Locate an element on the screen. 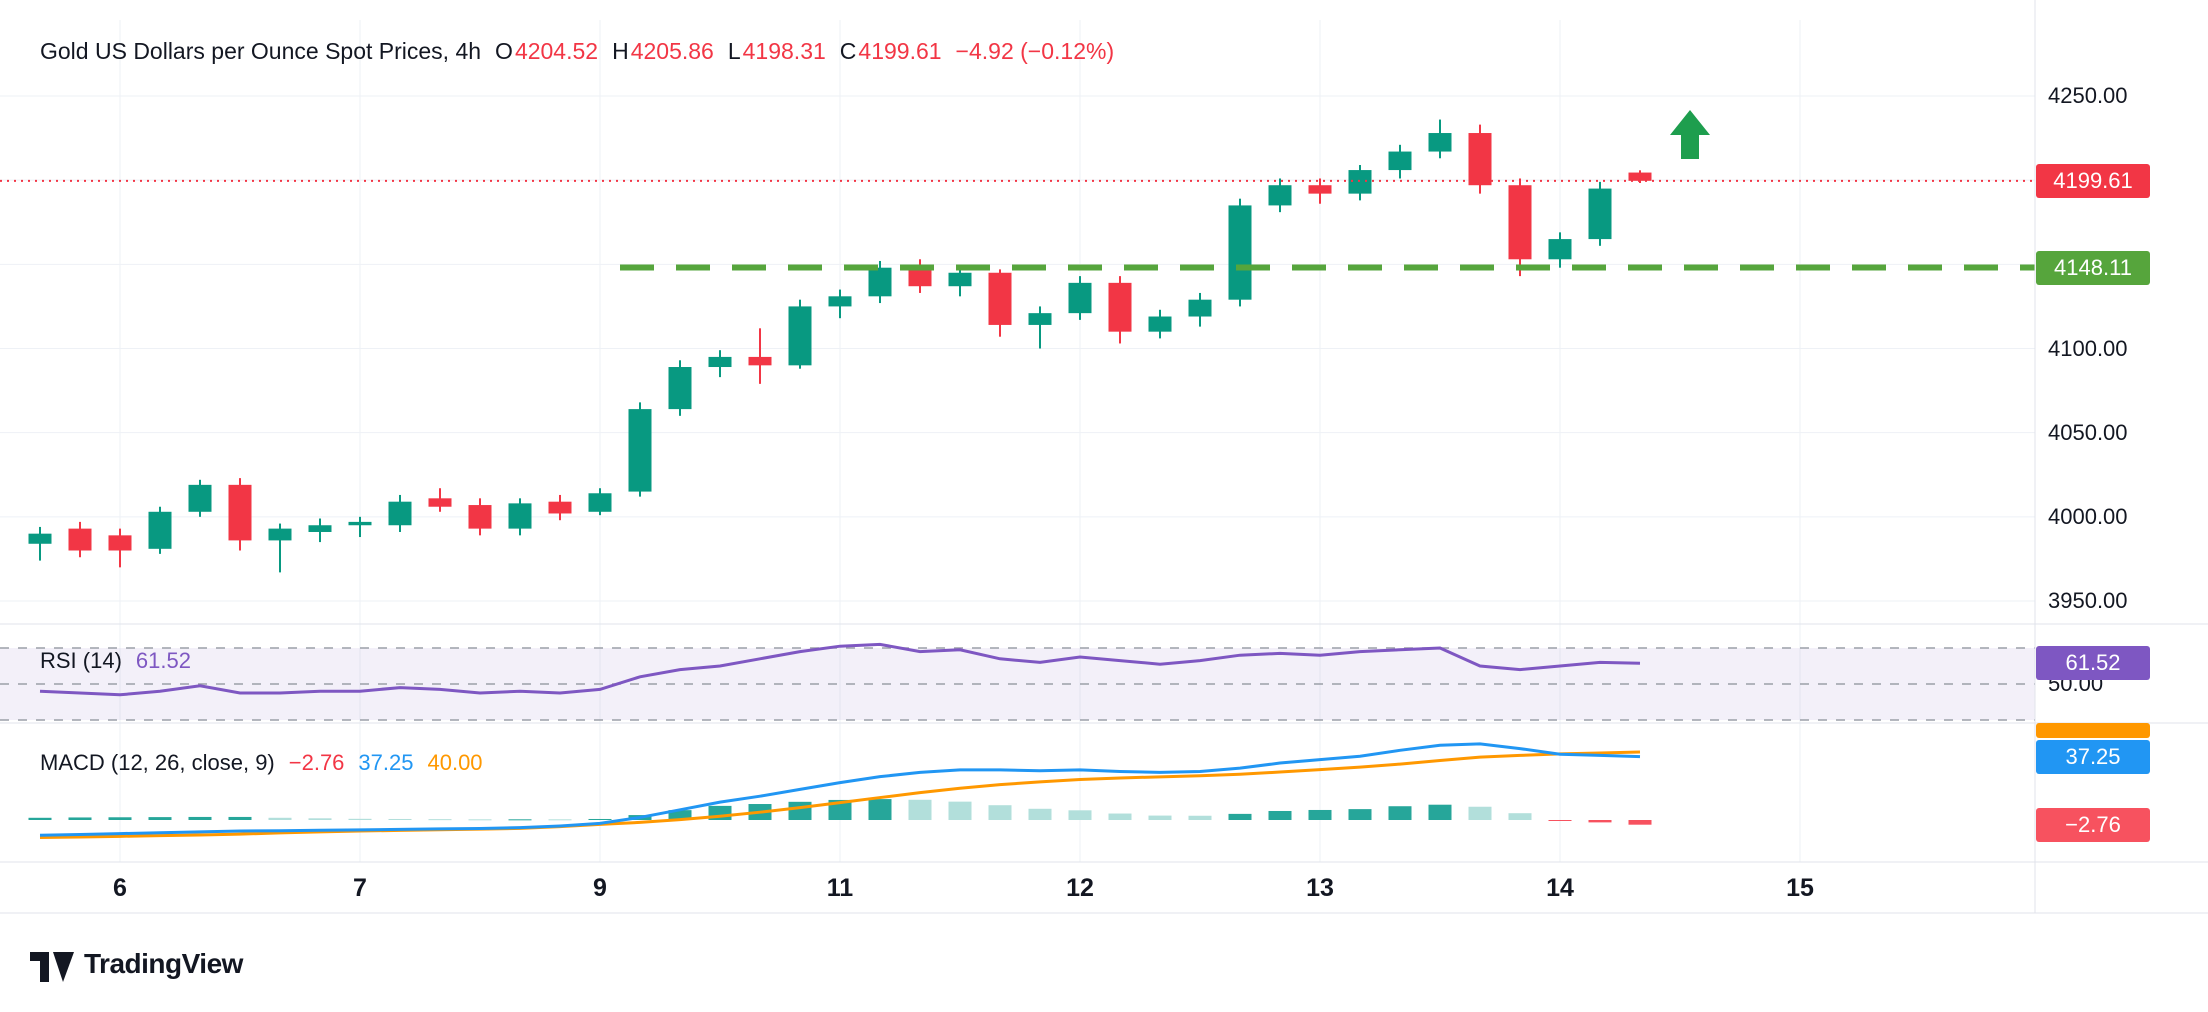  rsi-legend: RSI (14) 61.52 is located at coordinates (115, 661).